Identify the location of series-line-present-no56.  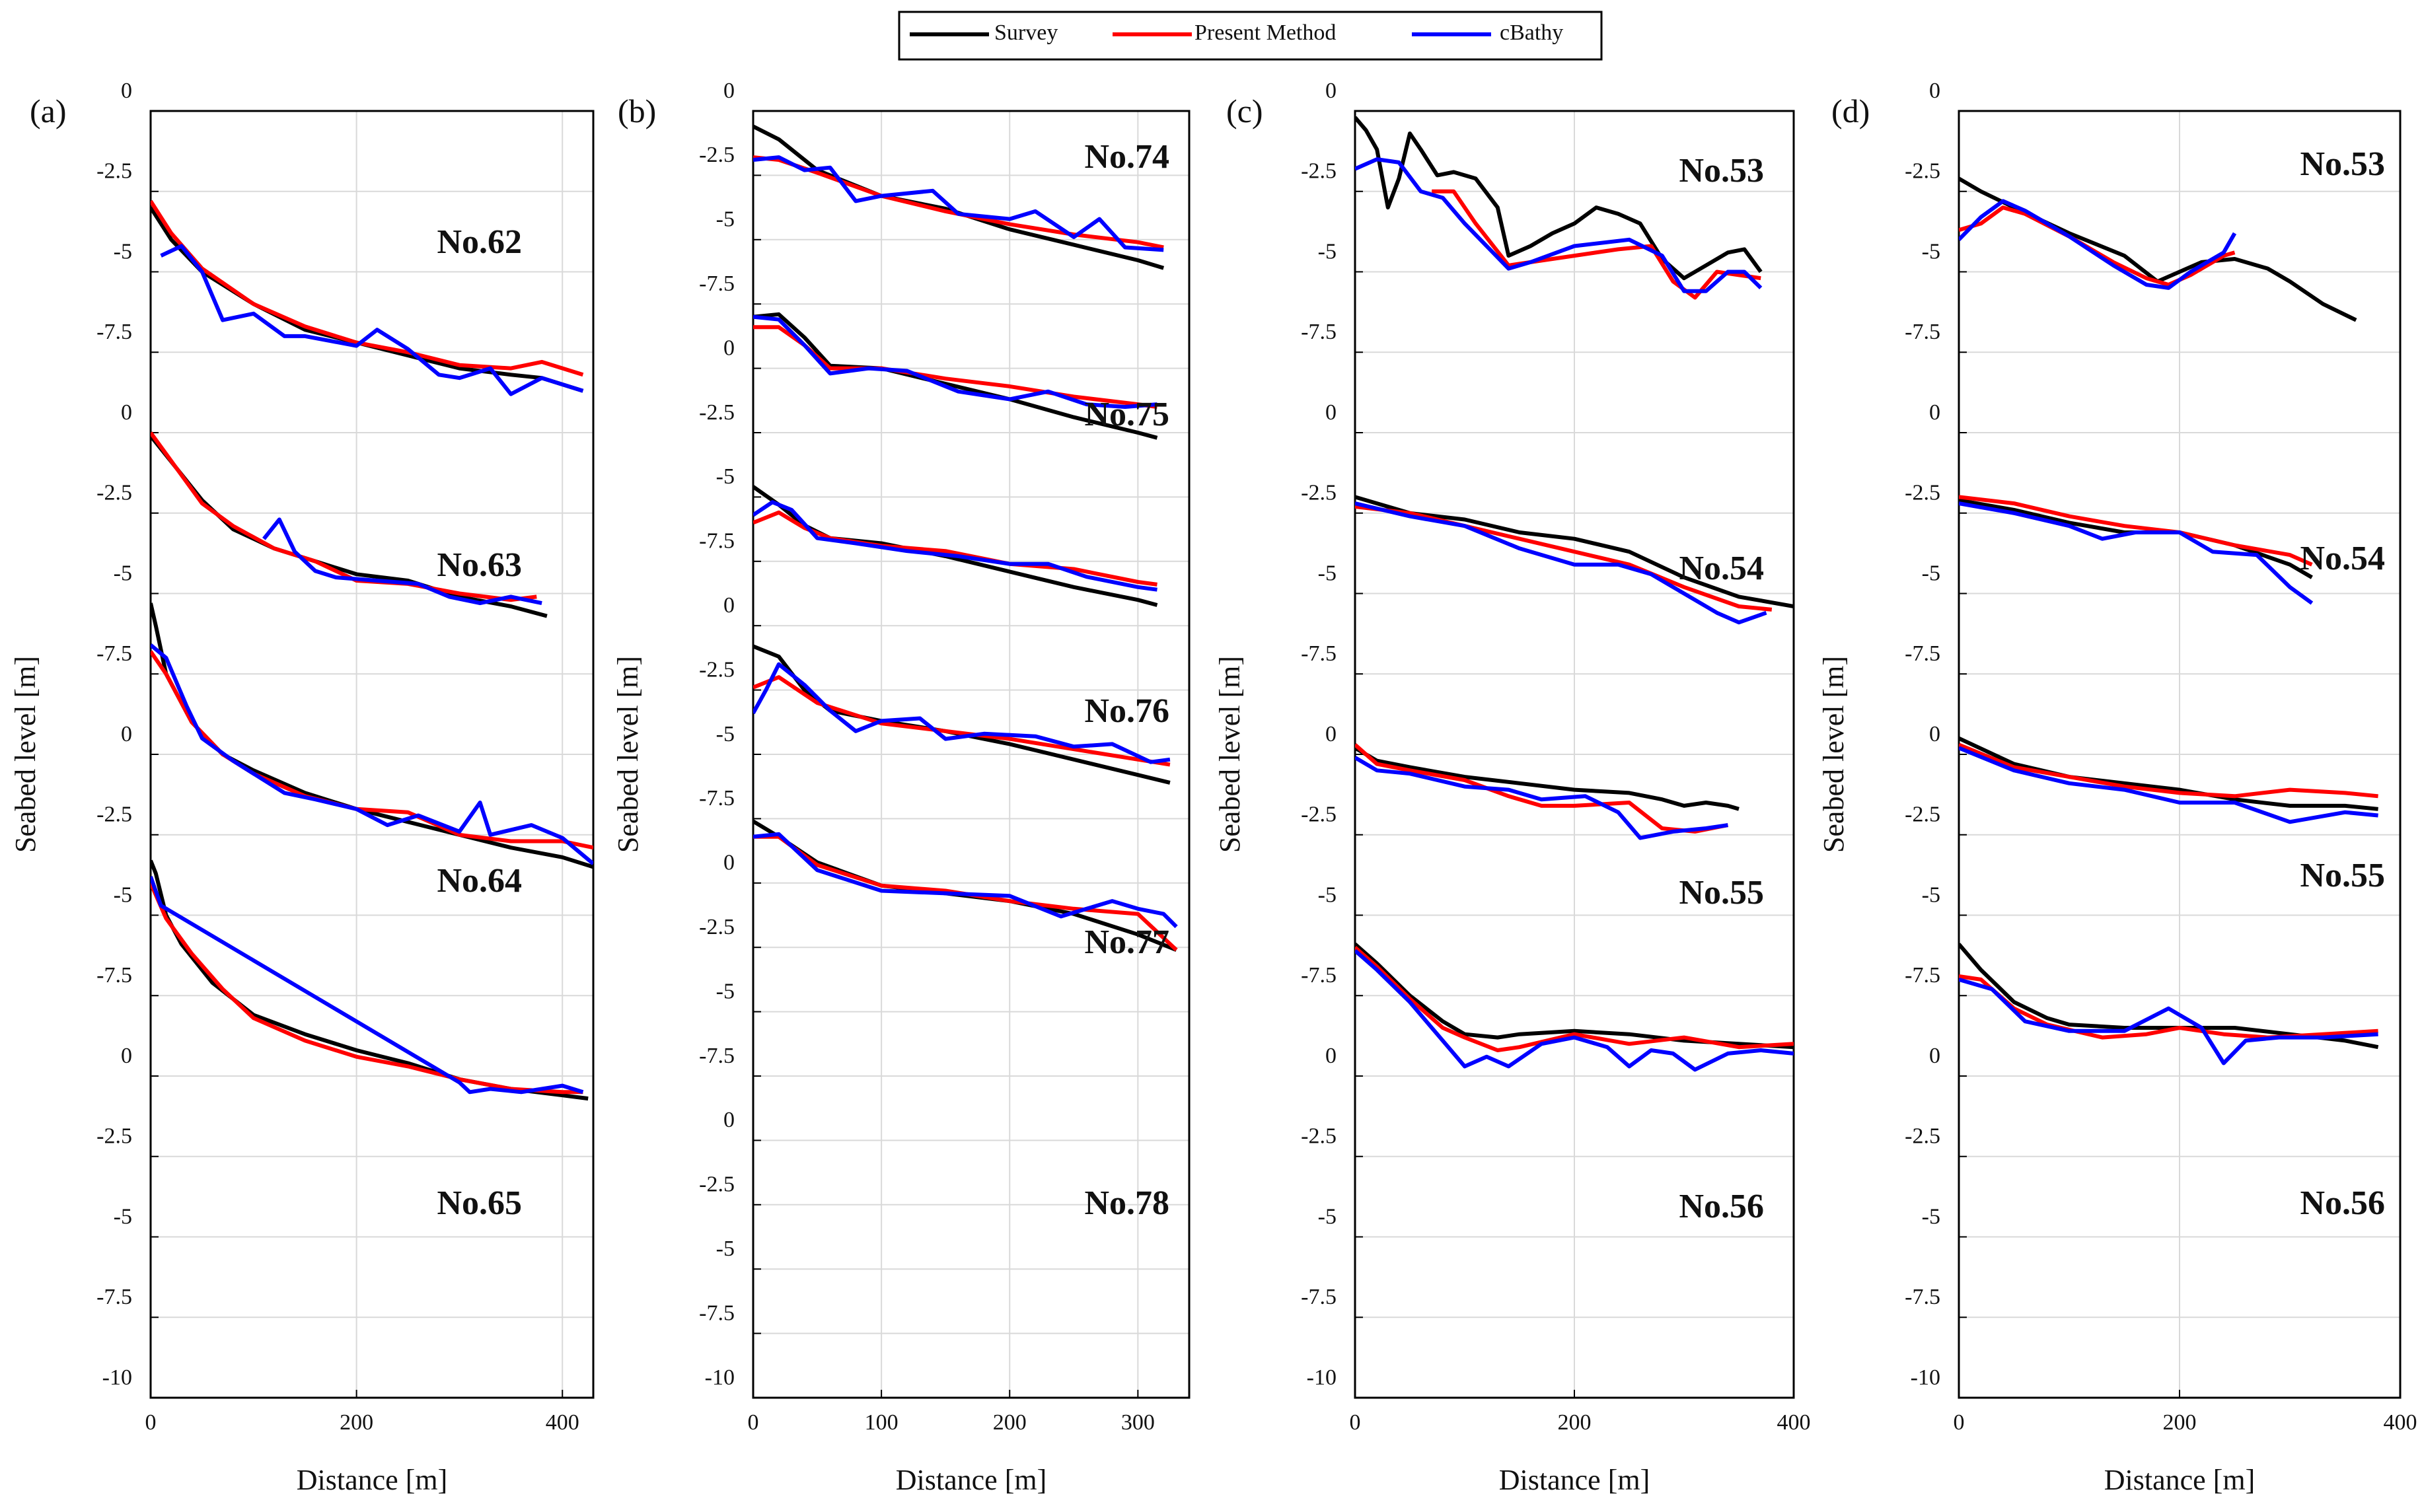
(1575, 998).